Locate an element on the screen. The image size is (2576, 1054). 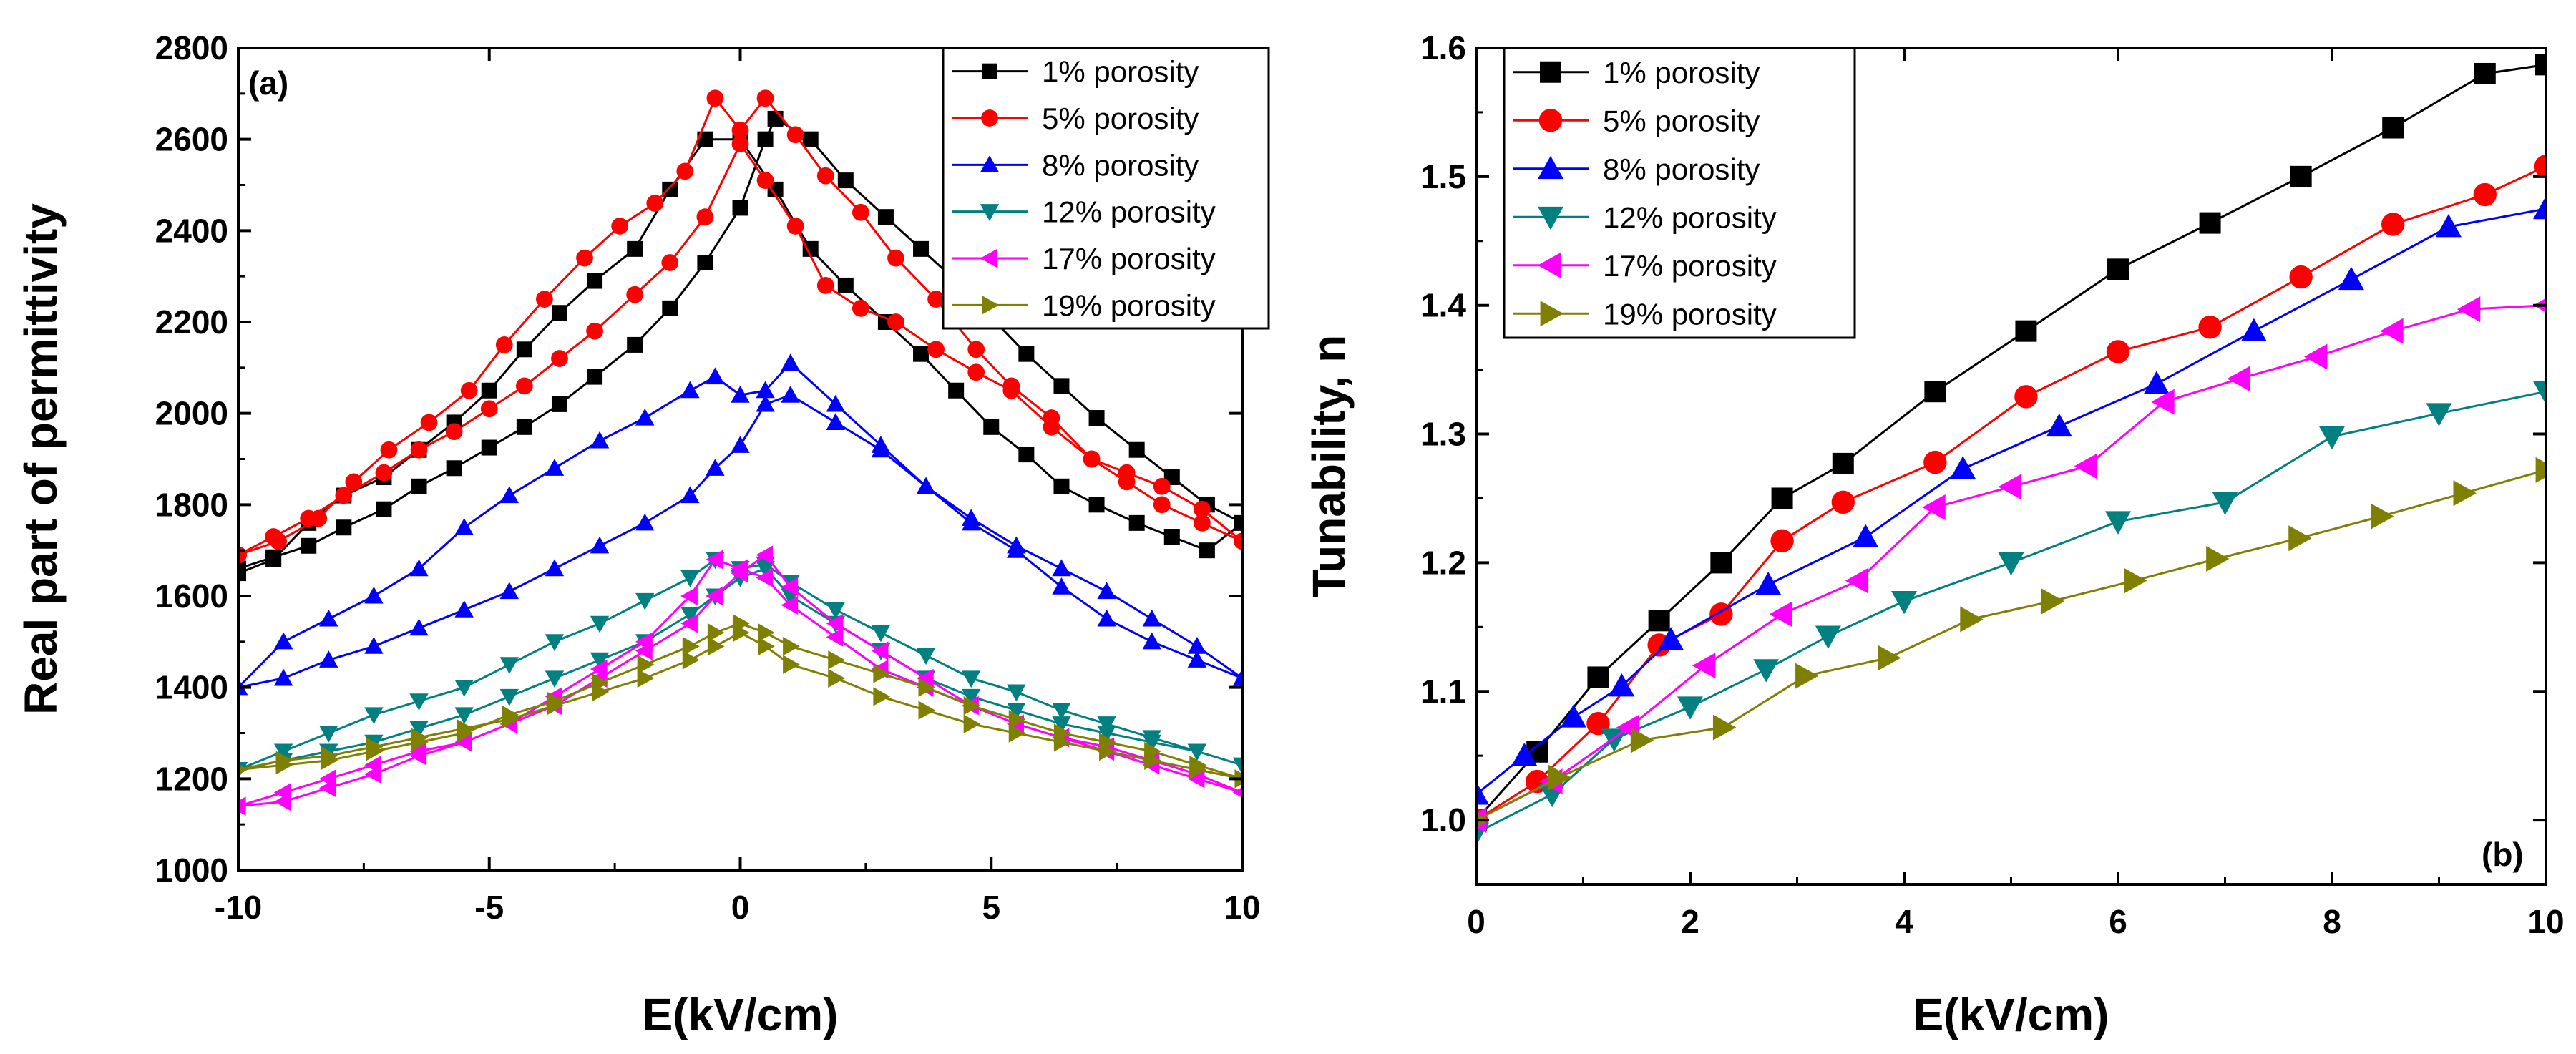
legend-item-8pct-porosity: 8% porosity is located at coordinates (1636, 169).